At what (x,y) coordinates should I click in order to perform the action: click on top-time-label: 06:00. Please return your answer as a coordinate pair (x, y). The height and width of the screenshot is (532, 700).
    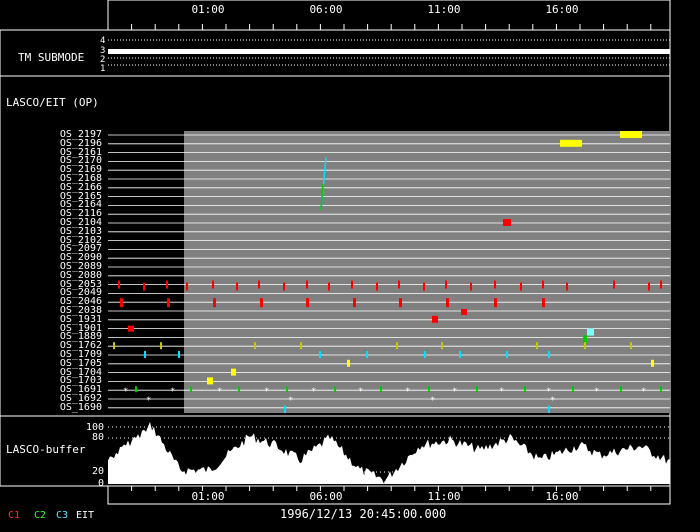
    Looking at the image, I should click on (326, 9).